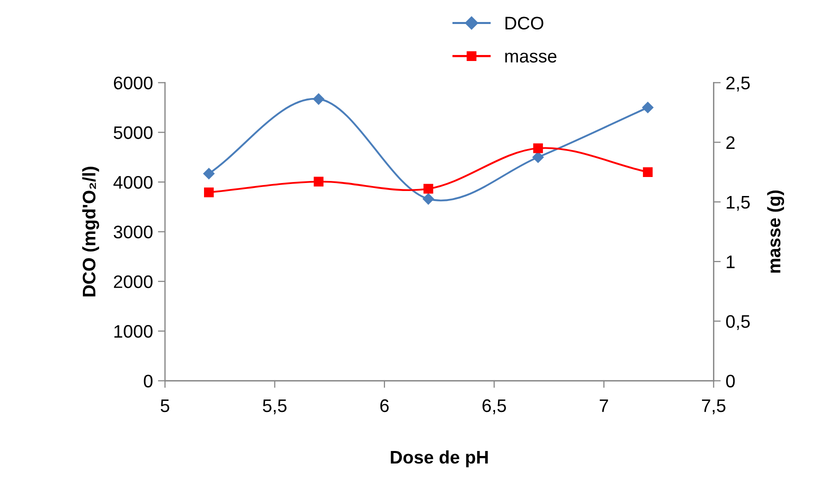  Describe the element at coordinates (132, 182) in the screenshot. I see `y-tick-label: 4000` at that location.